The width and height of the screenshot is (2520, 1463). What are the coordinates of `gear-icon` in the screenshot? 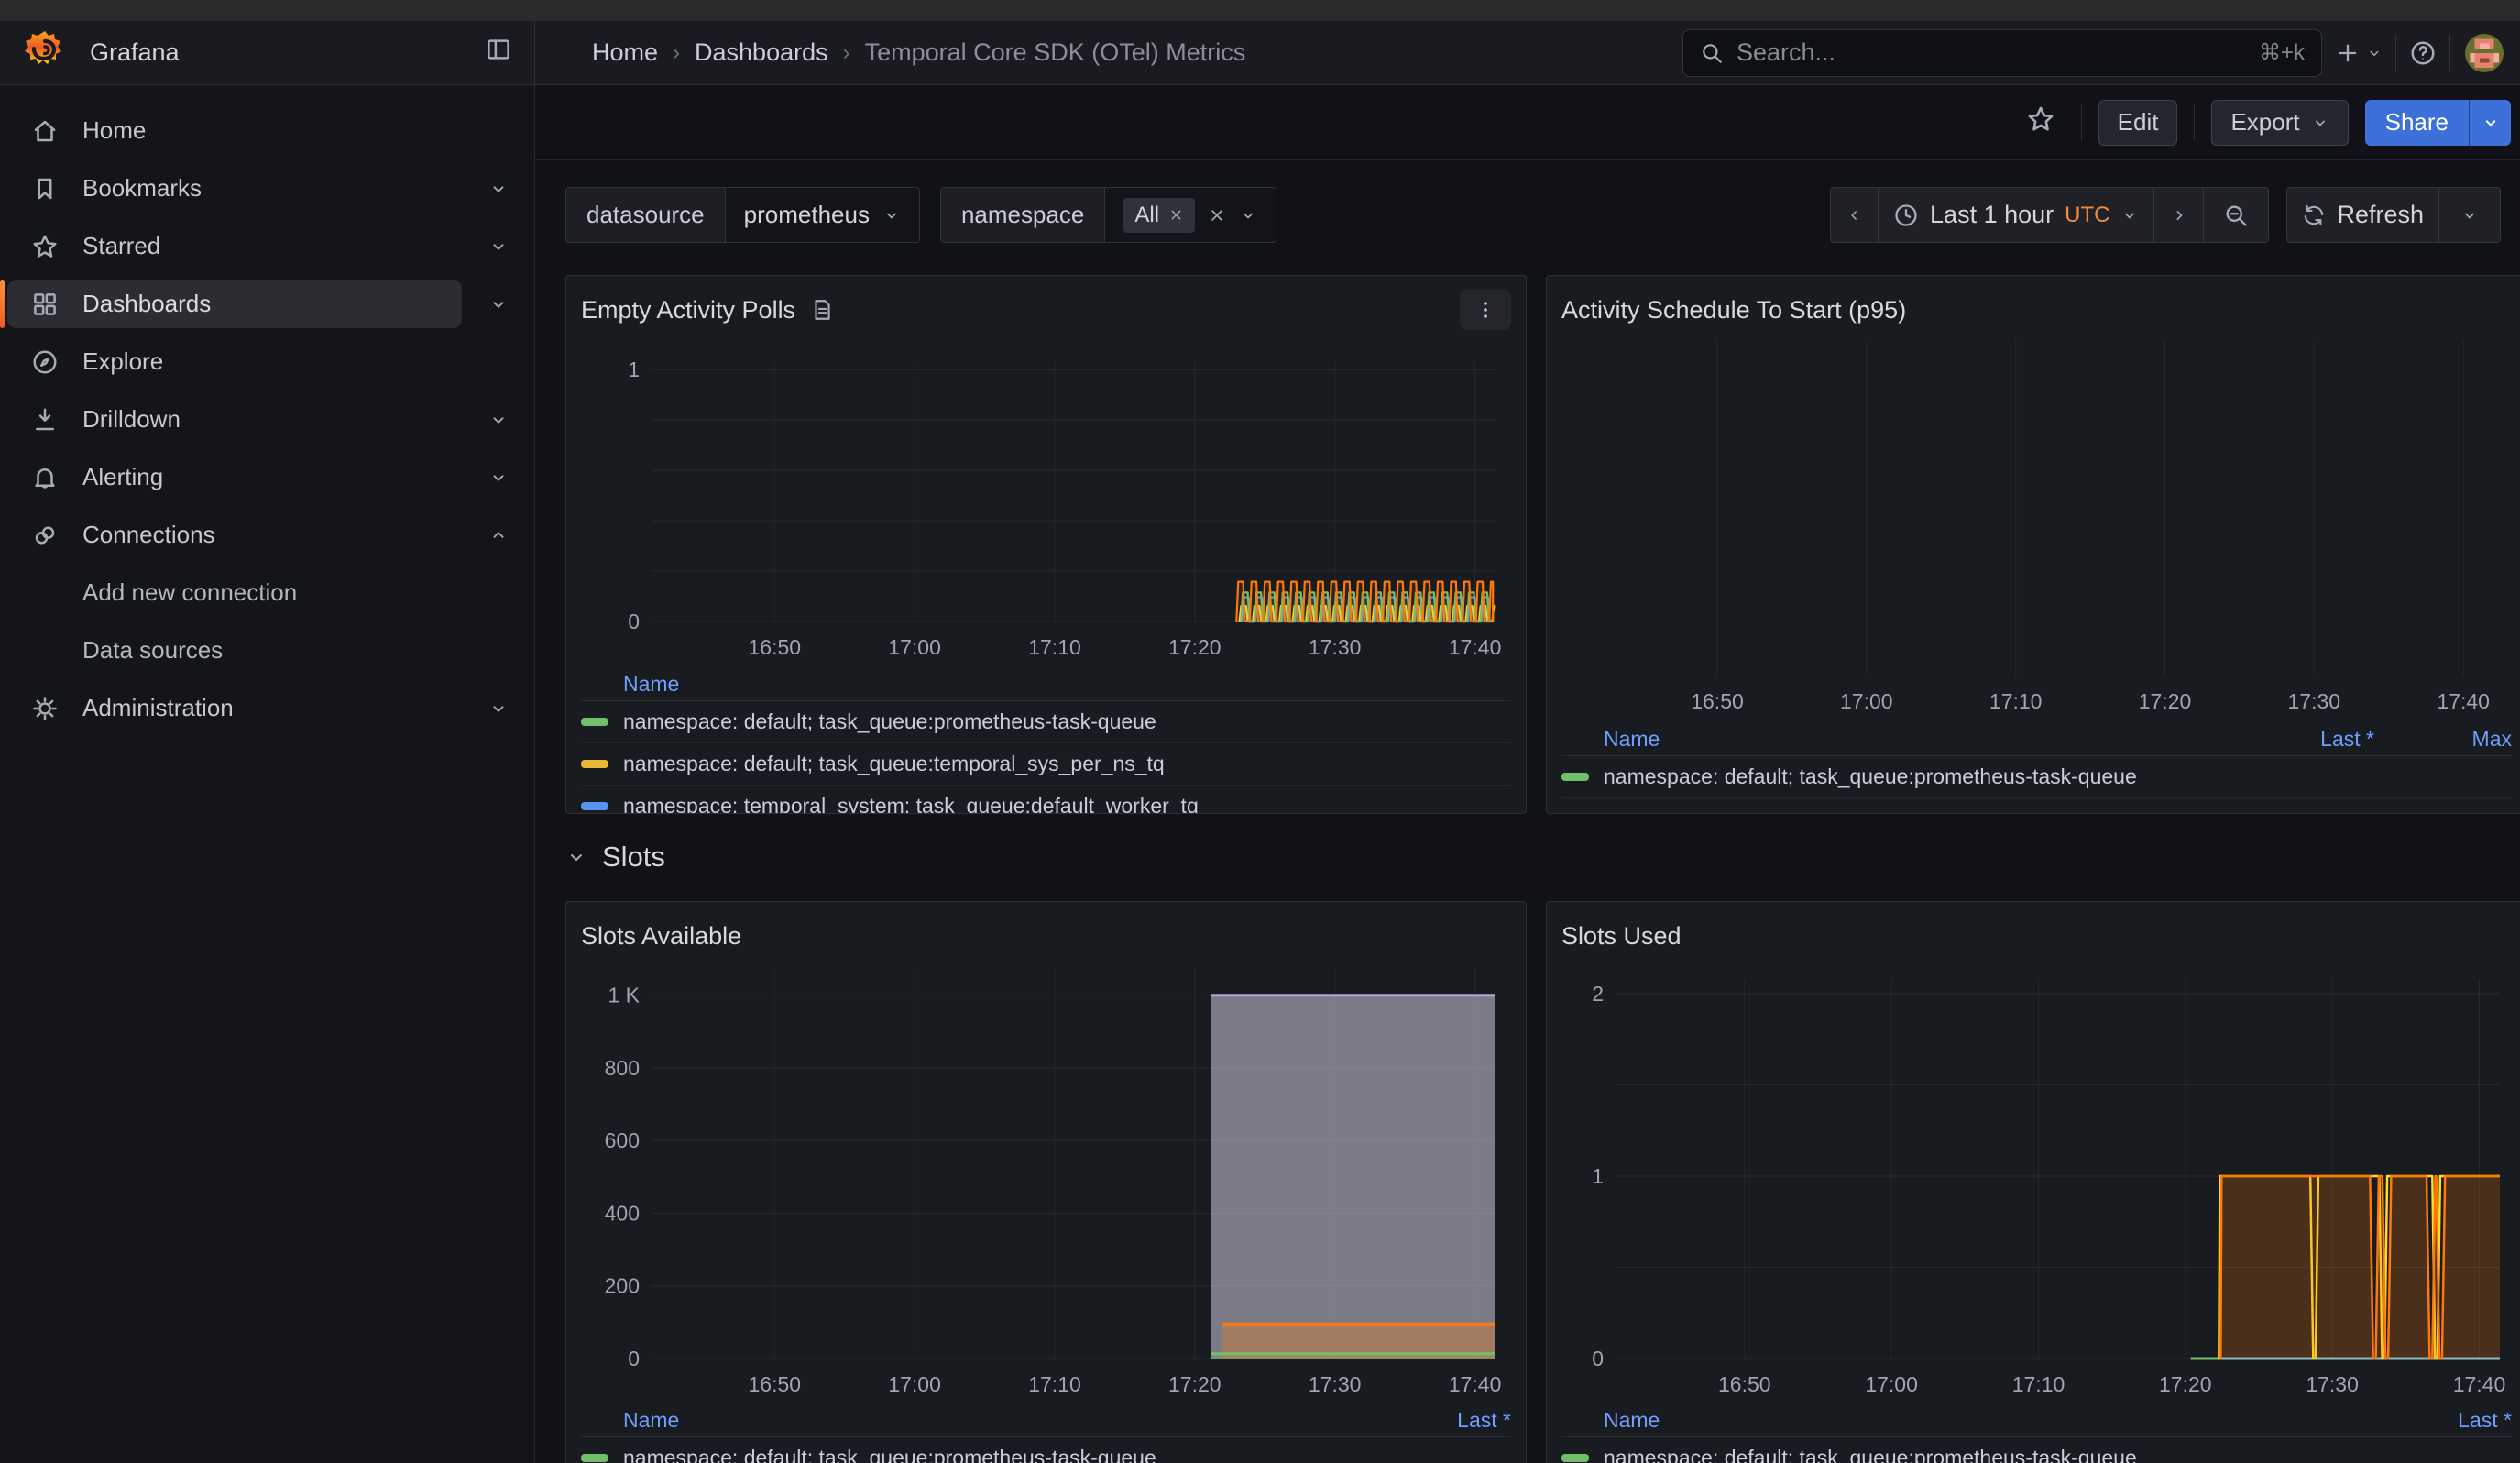 It's located at (45, 708).